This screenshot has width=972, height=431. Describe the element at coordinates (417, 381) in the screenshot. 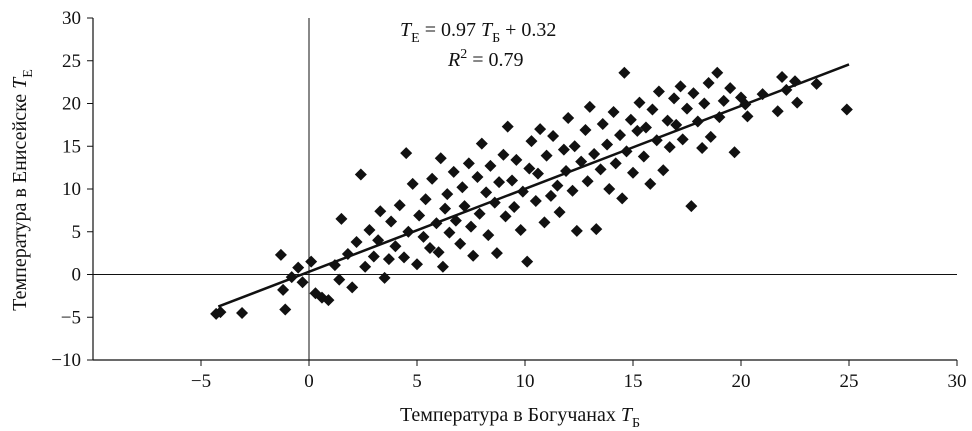

I see `x-tick-label: 5` at that location.